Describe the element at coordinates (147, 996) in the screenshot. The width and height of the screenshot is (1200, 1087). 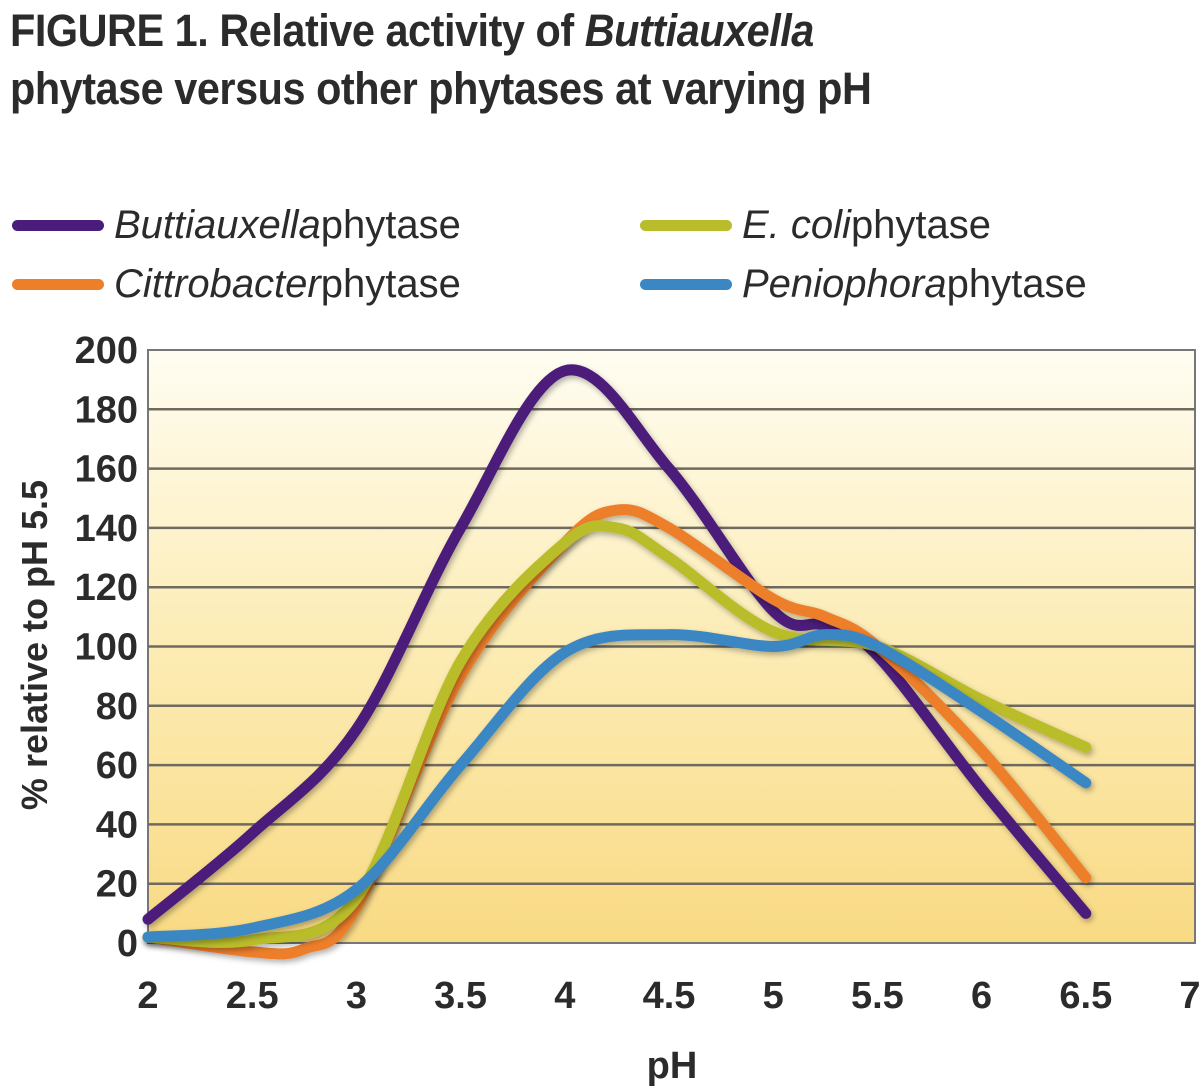
I see `x-tick-label: 2` at that location.